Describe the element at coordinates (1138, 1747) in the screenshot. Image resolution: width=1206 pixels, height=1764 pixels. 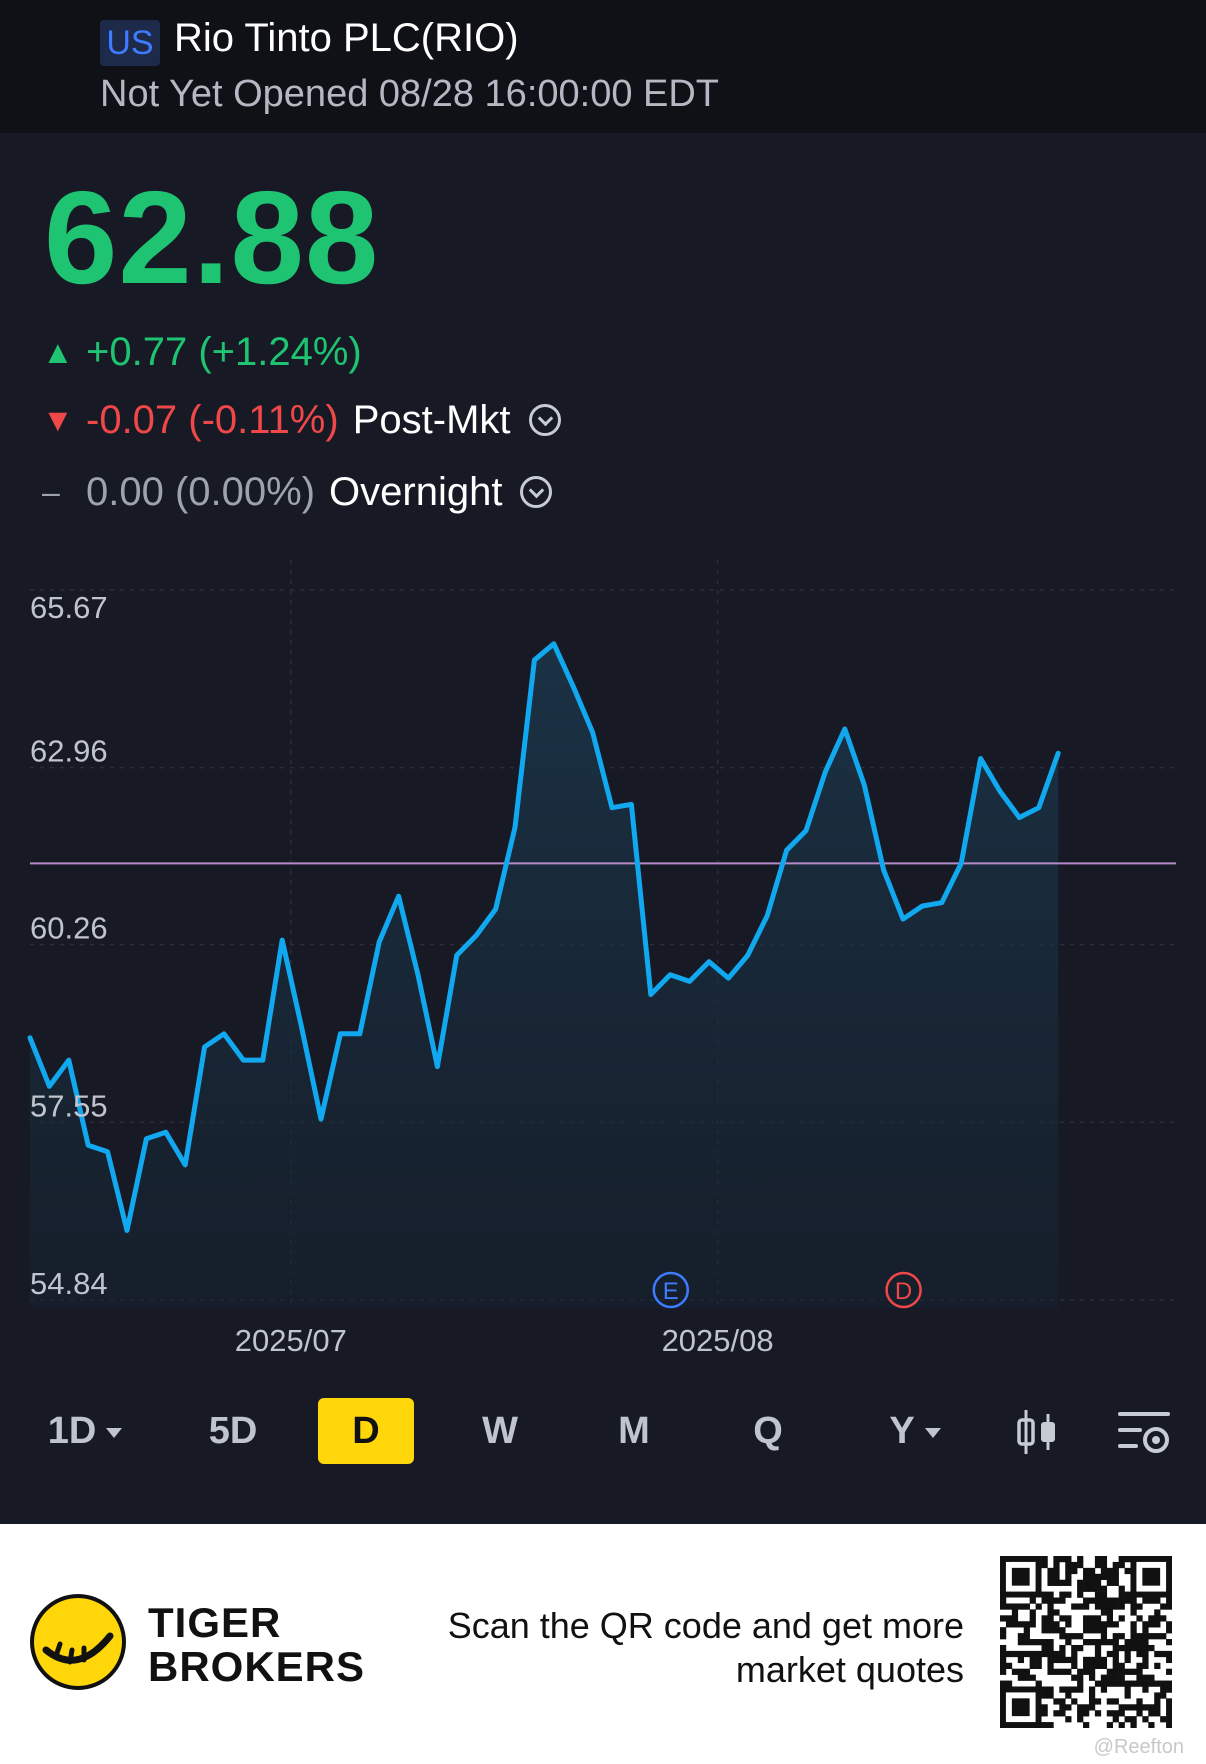
I see `watermark: @Reefton` at that location.